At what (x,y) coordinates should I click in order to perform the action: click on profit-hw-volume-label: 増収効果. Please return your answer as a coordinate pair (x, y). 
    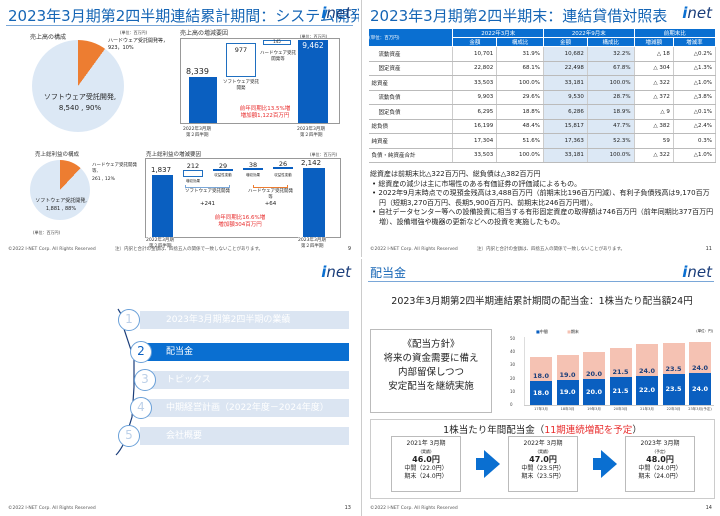
    Looking at the image, I should click on (253, 175).